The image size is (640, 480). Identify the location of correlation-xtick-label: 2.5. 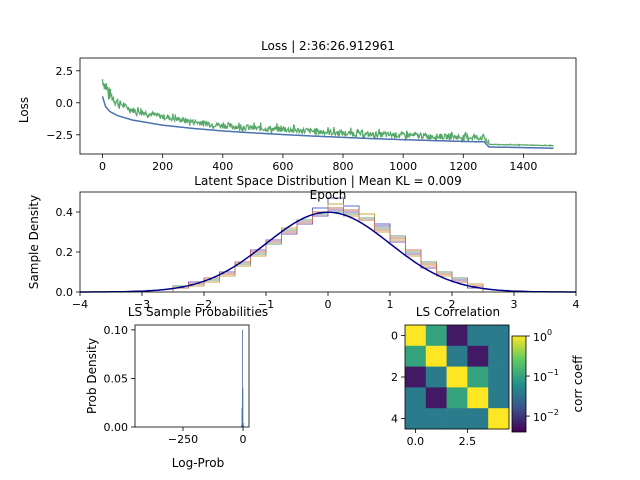
(468, 441).